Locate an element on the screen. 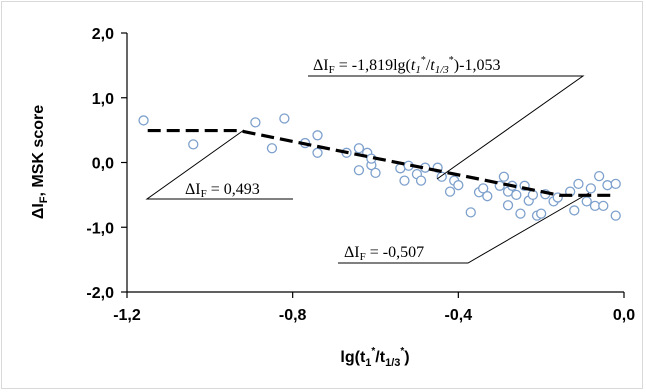  x-tick-label: -1,2 is located at coordinates (127, 315).